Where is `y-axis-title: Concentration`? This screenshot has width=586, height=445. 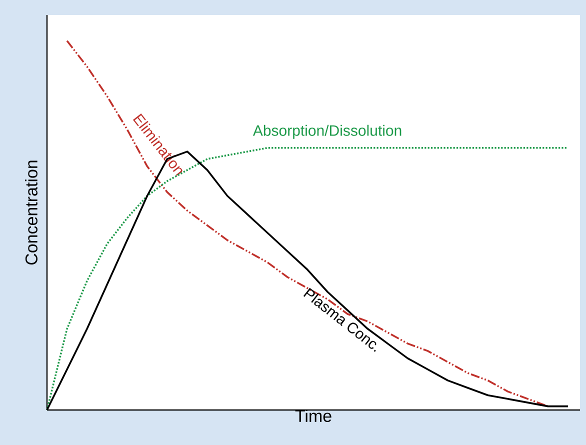
y-axis-title: Concentration is located at coordinates (31, 212).